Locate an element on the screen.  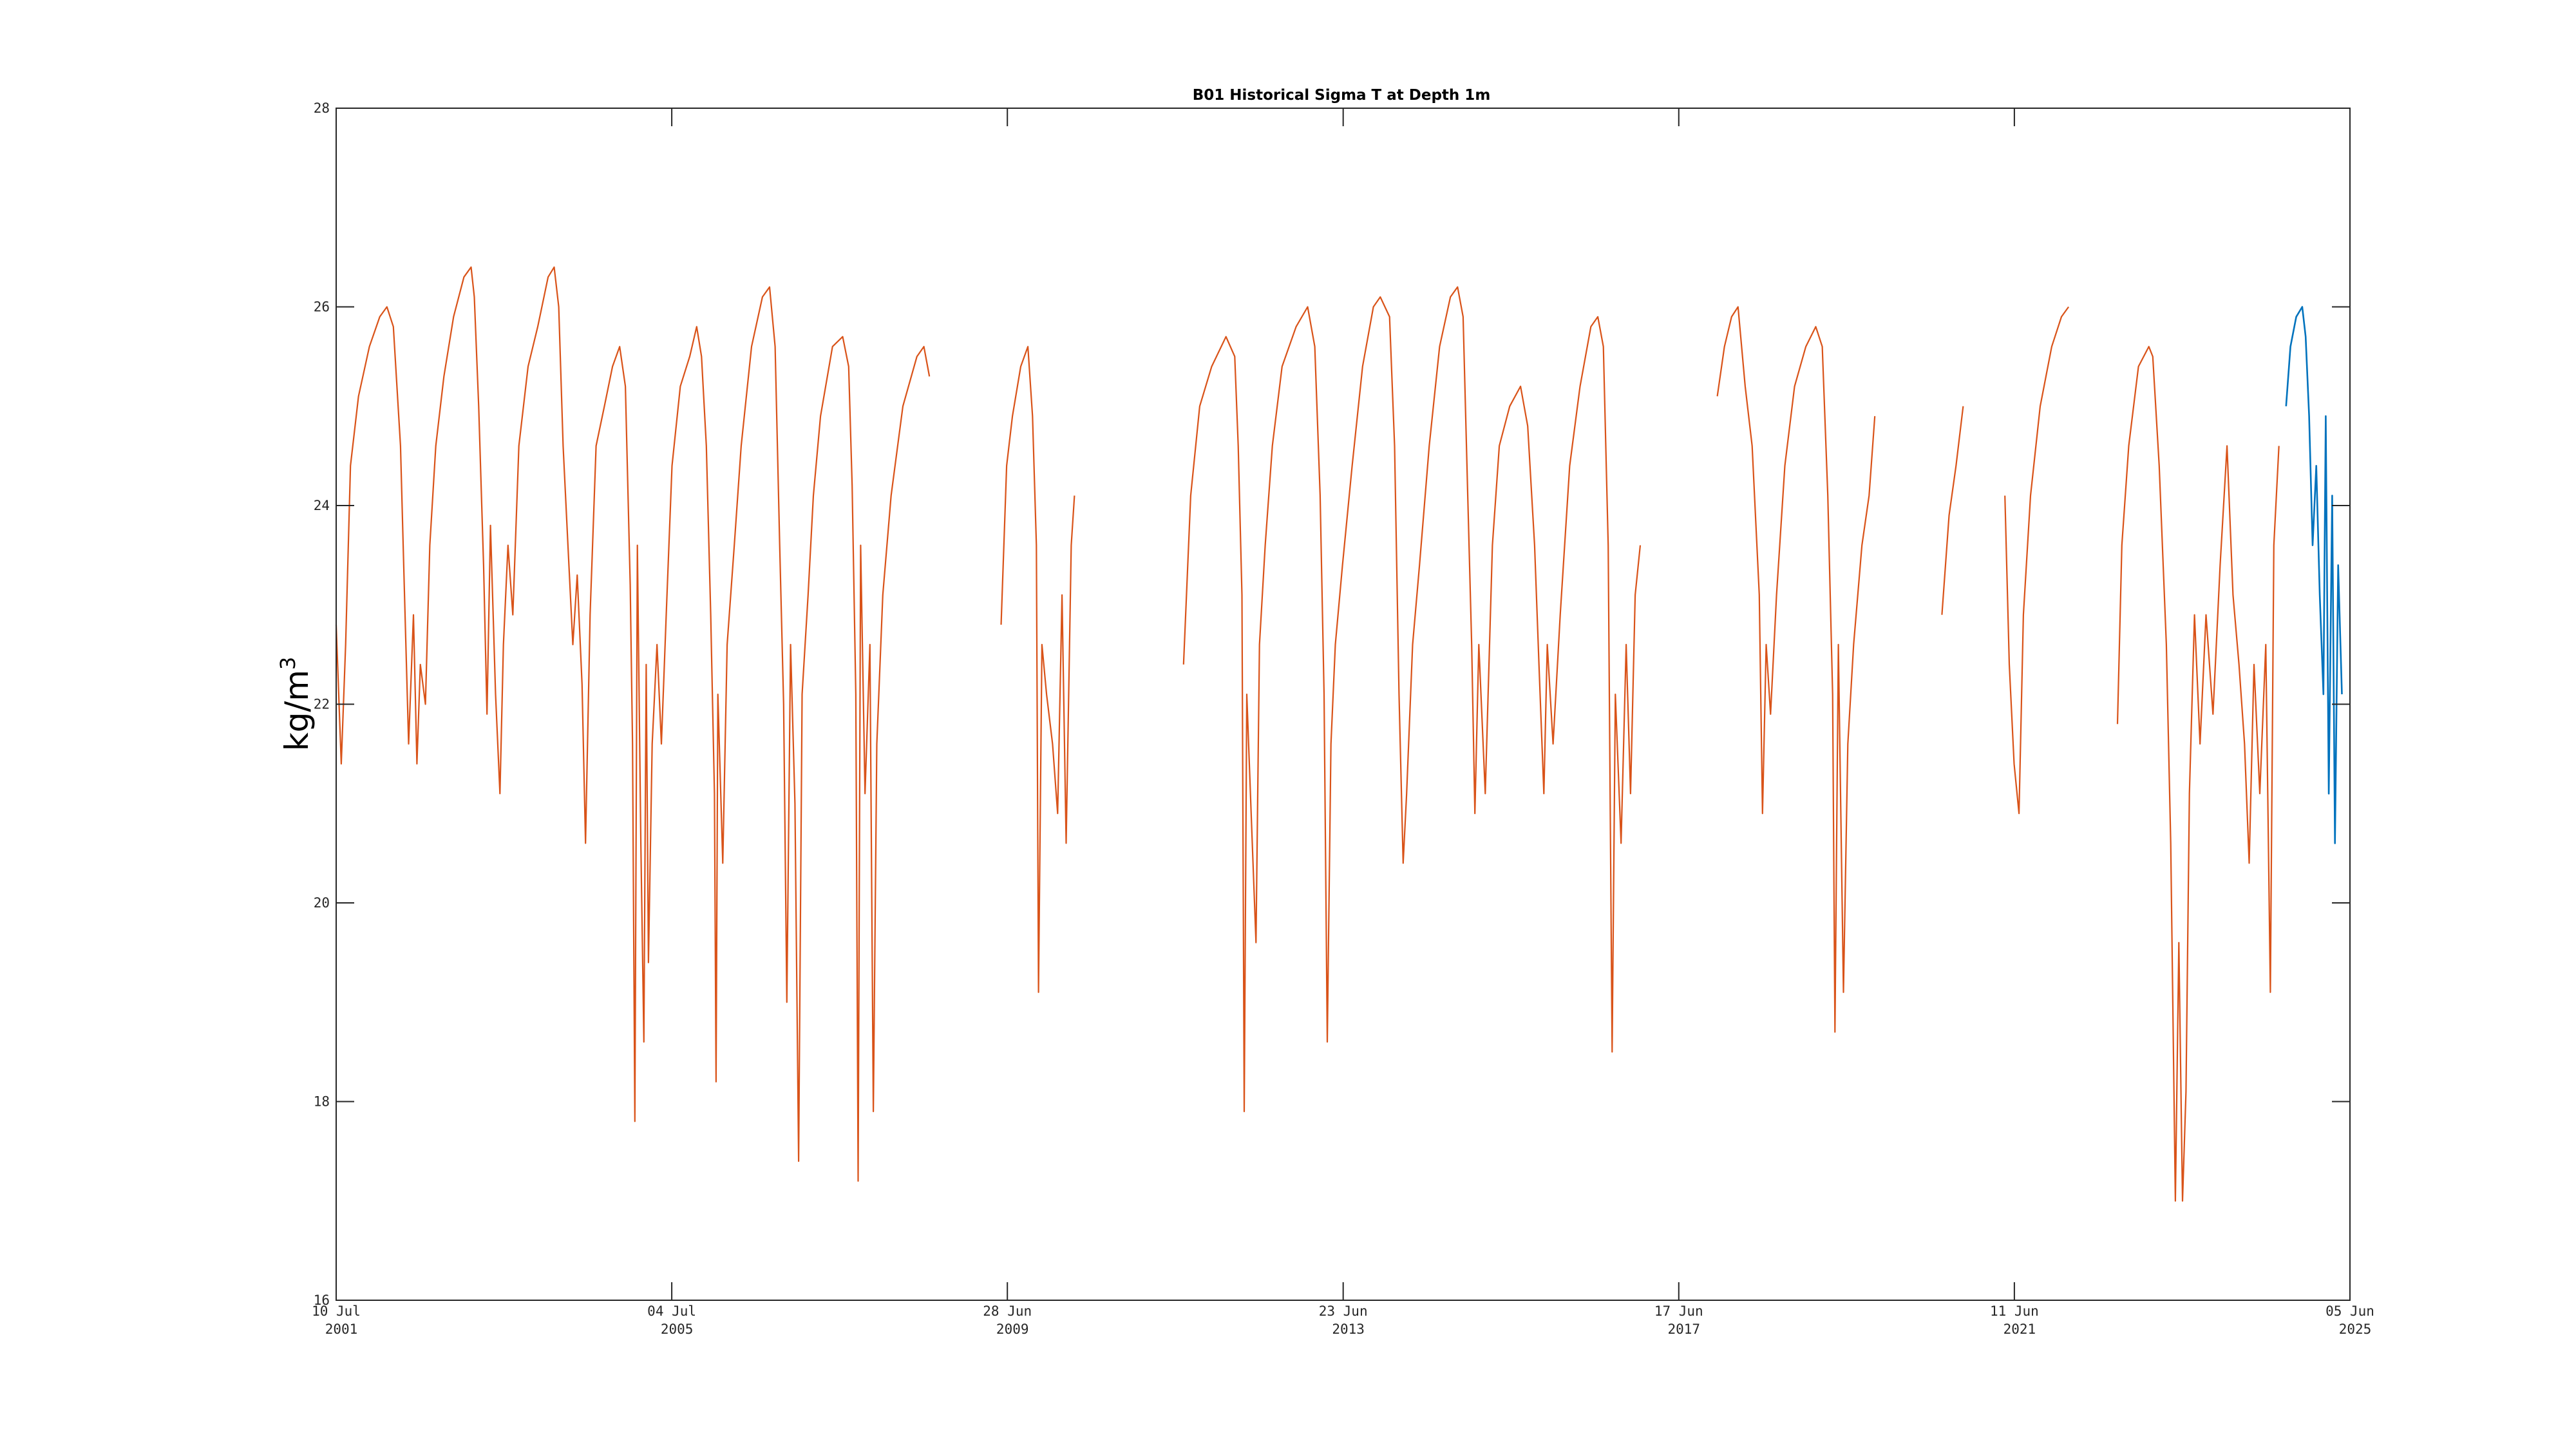
y-tick-label: 20 is located at coordinates (322, 903).